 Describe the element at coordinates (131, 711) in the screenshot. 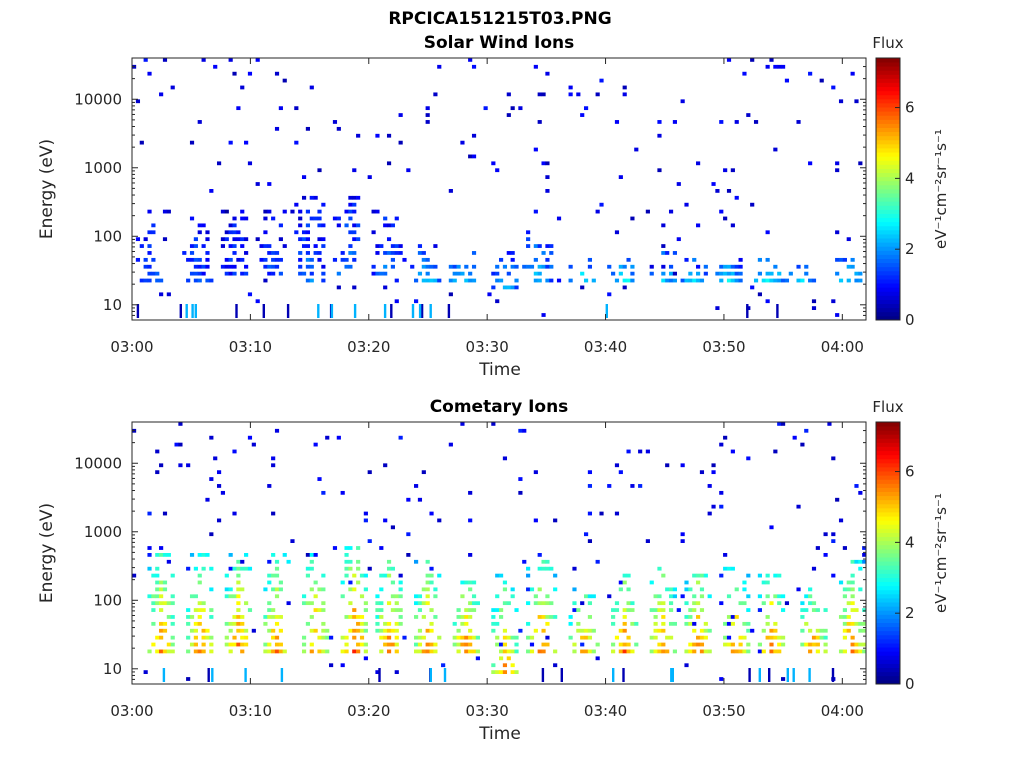

I see `x-tick-label: 03:00` at that location.